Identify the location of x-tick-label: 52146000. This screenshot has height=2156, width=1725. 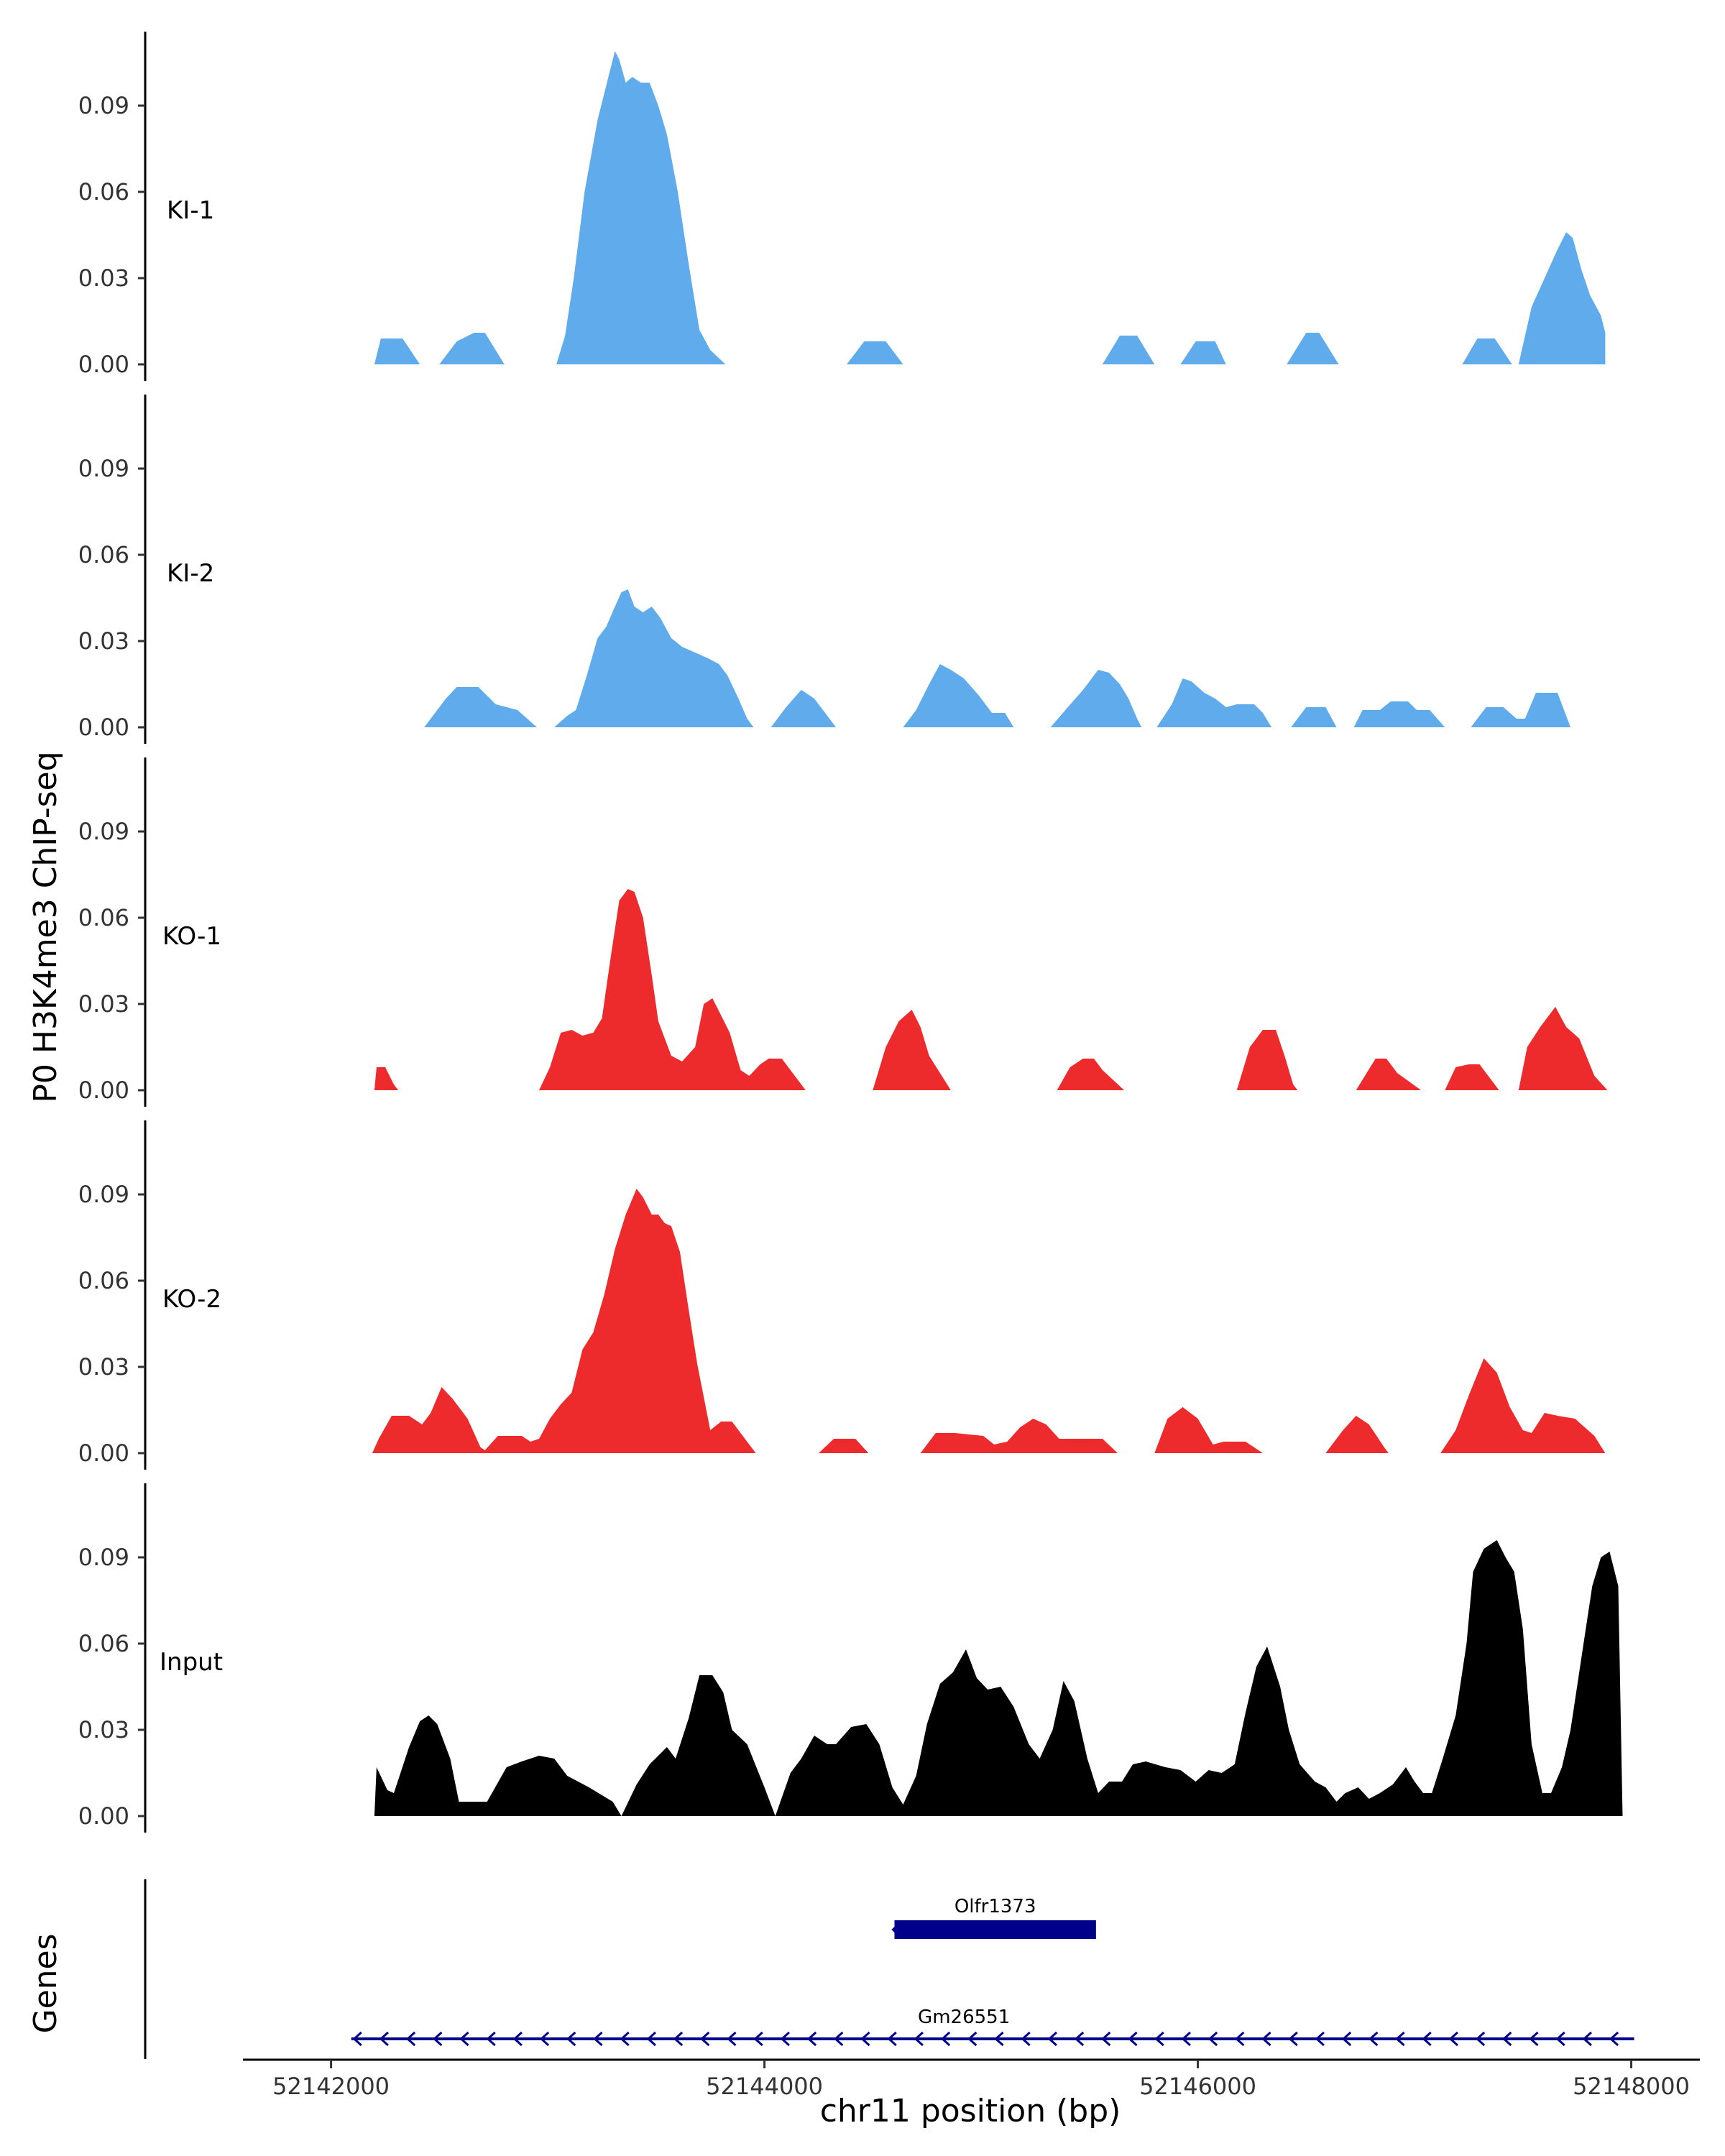
(1197, 2086).